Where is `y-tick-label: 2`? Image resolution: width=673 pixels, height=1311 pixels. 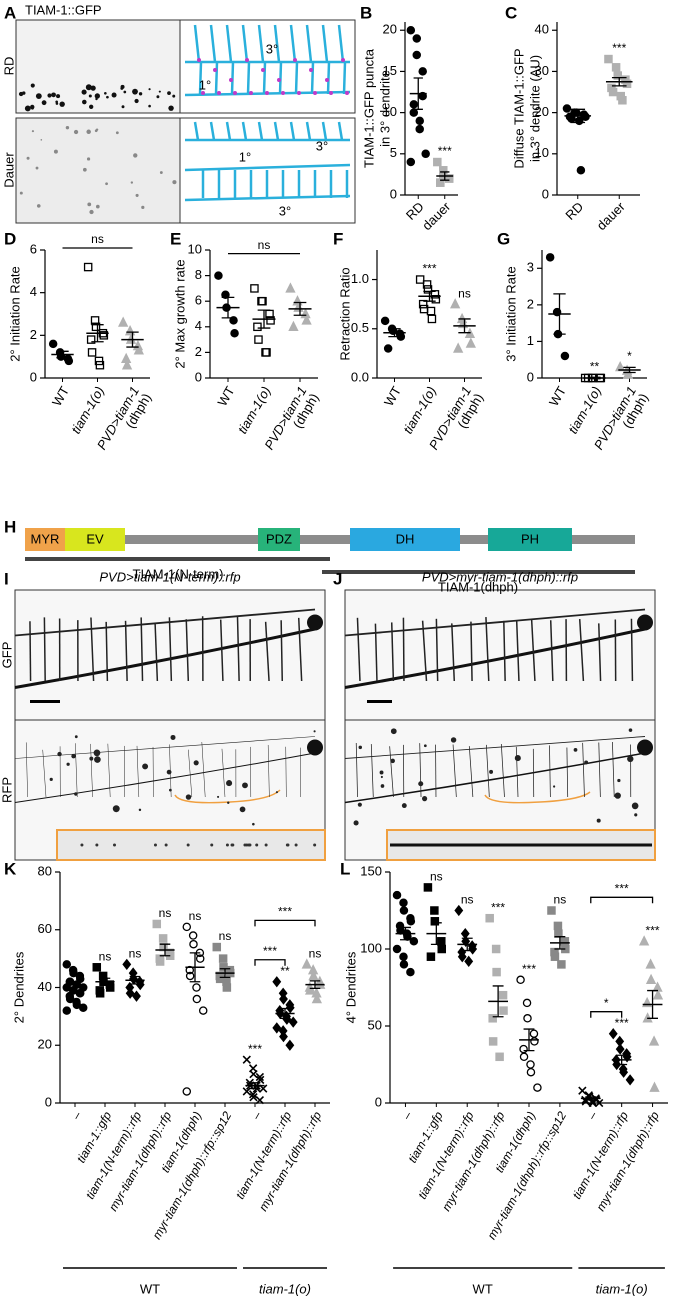
y-tick-label: 2 is located at coordinates (33, 334).